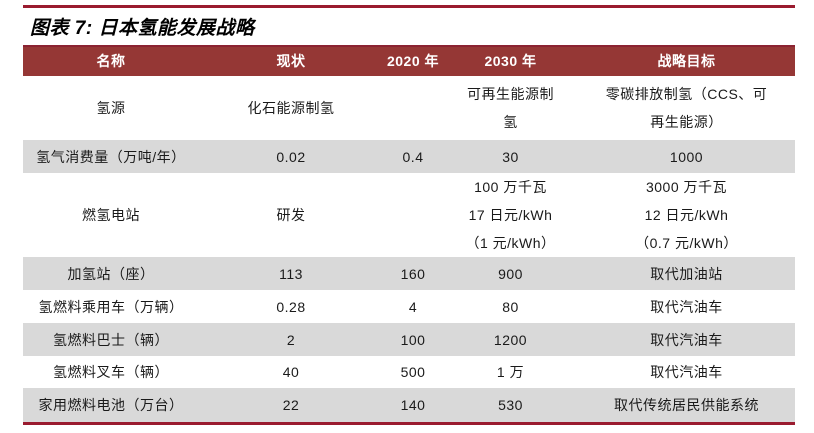 The height and width of the screenshot is (433, 814). What do you see at coordinates (291, 405) in the screenshot?
I see `cell-current: 22` at bounding box center [291, 405].